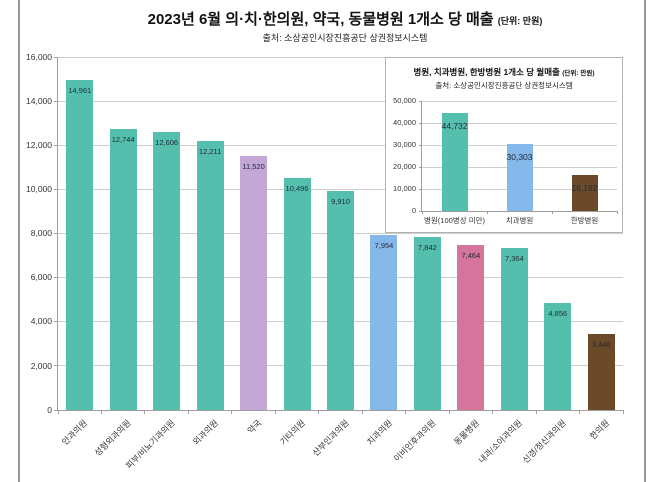 The width and height of the screenshot is (650, 482). What do you see at coordinates (504, 85) in the screenshot?
I see `inset-chart-source: 출처: 소상공인시장진흥공단 상권정보시스템` at bounding box center [504, 85].